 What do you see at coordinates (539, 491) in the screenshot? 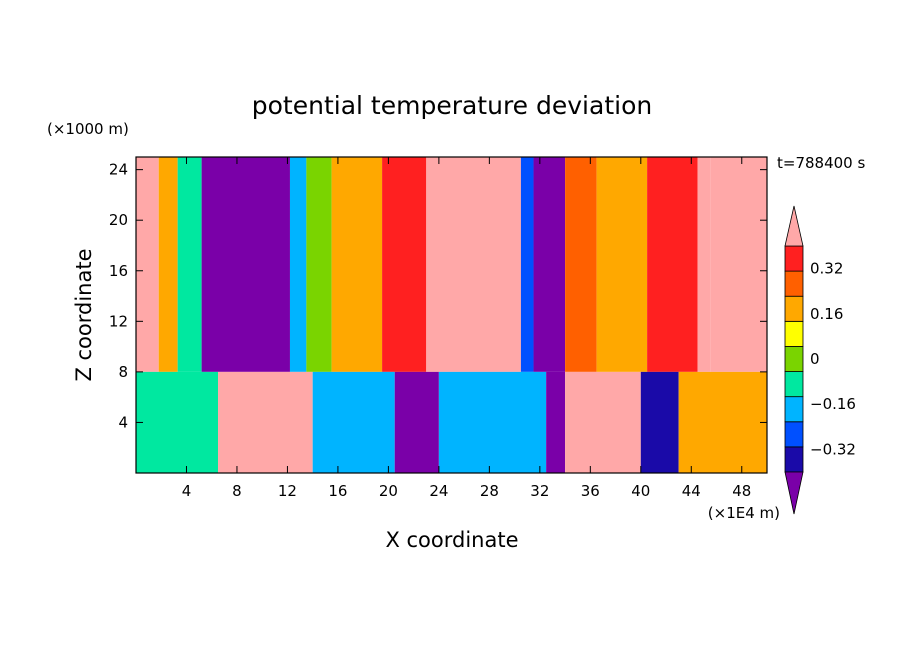
I see `x-tick-label: 32` at bounding box center [539, 491].